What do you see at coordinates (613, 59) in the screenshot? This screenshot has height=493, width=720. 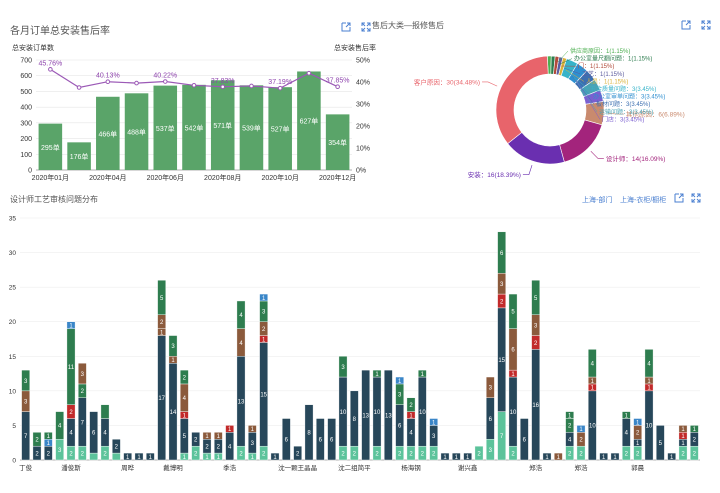 I see `slice-label: 办公室量尺翻问题：1(1.15%)` at bounding box center [613, 59].